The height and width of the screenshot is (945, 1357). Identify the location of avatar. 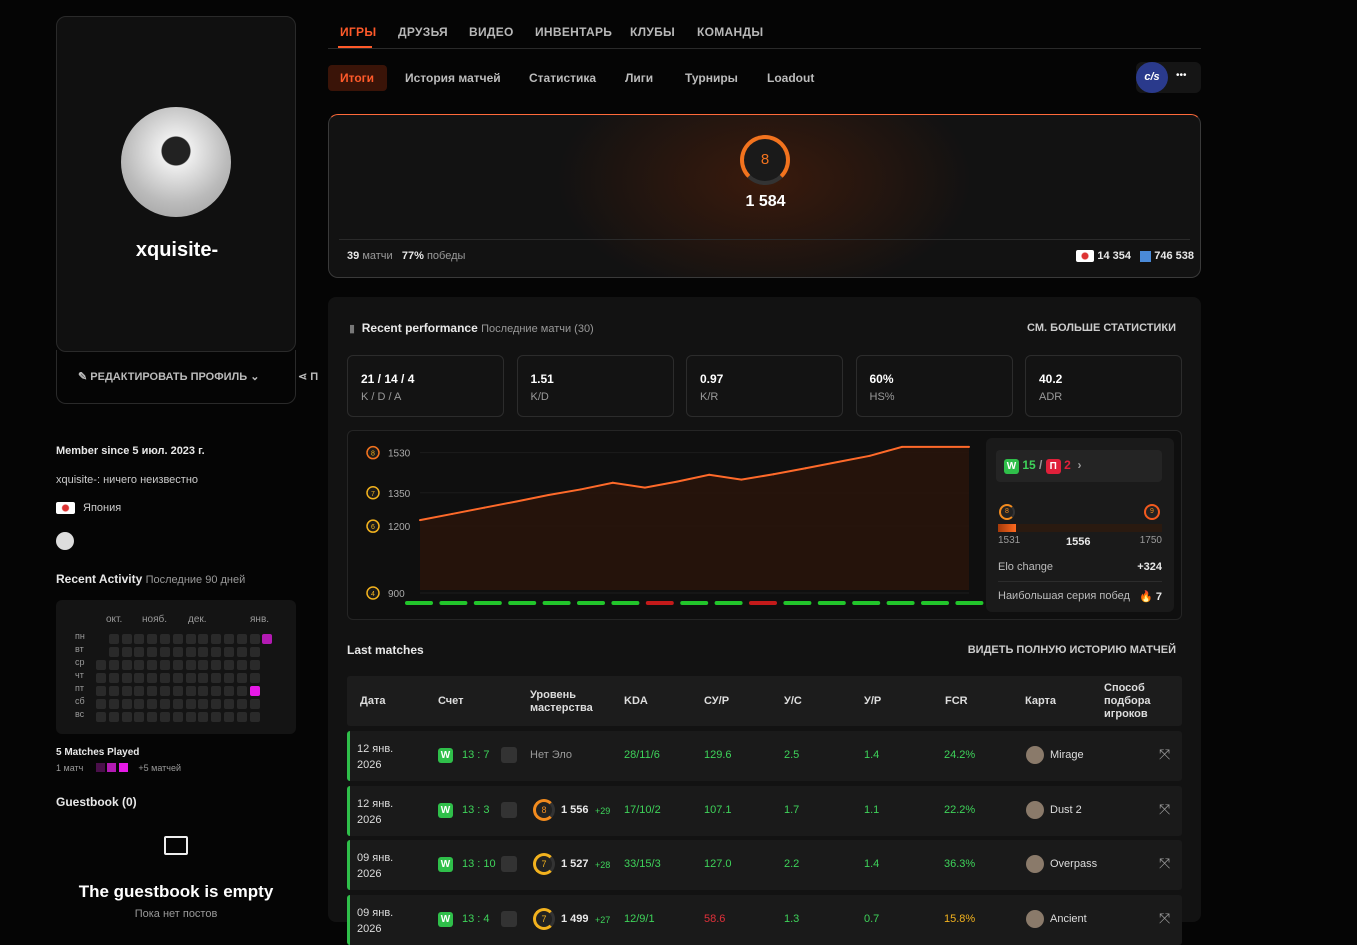
(176, 162).